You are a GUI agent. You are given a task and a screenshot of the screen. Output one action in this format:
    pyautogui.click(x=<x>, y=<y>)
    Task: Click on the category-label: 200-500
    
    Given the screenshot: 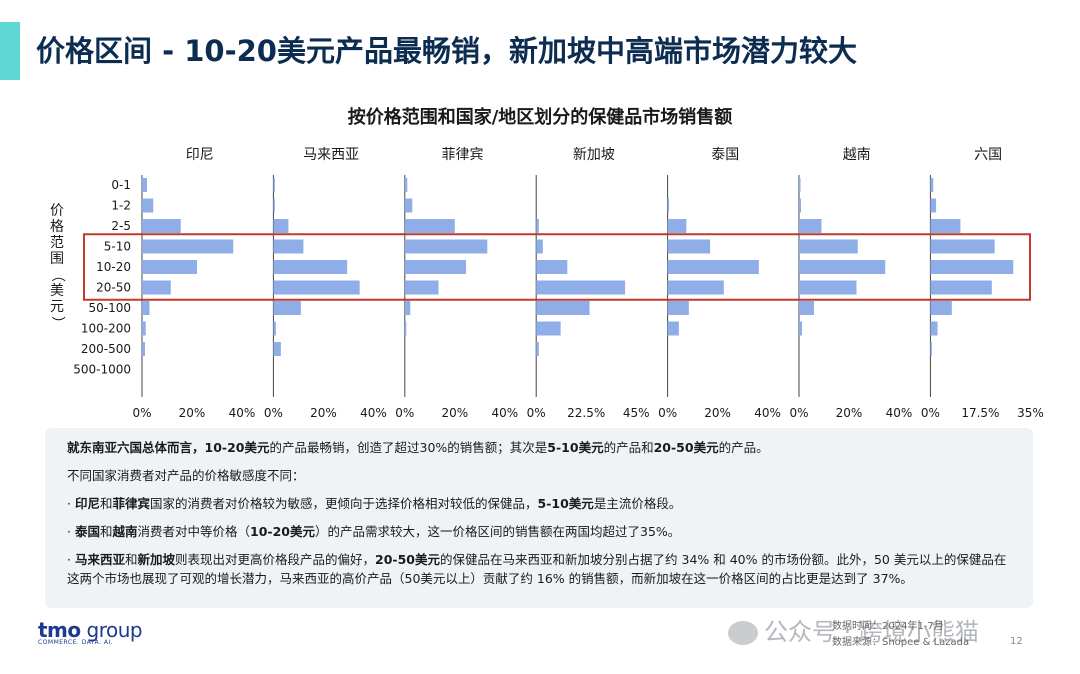 What is the action you would take?
    pyautogui.click(x=106, y=349)
    